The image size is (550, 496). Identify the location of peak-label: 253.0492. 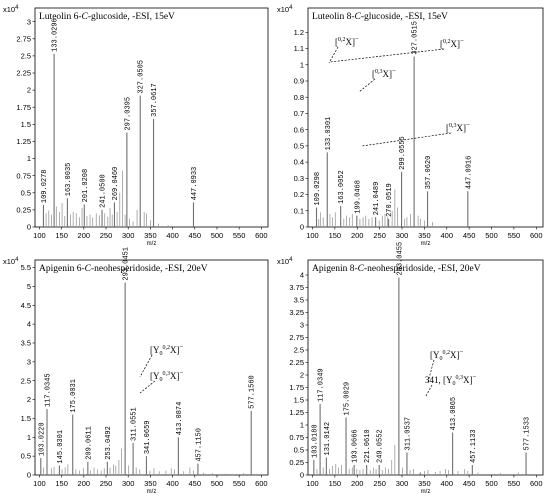
(109, 443).